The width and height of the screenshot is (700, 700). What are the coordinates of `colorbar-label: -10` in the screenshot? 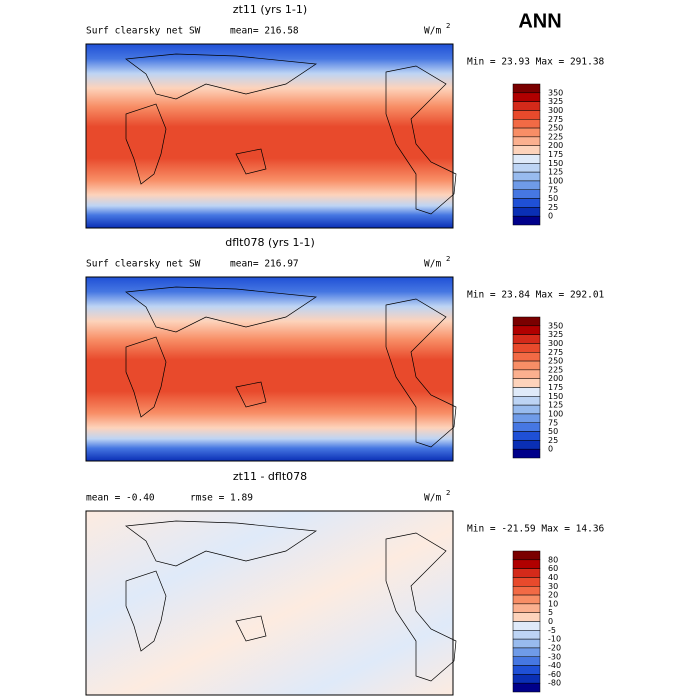 It's located at (554, 639).